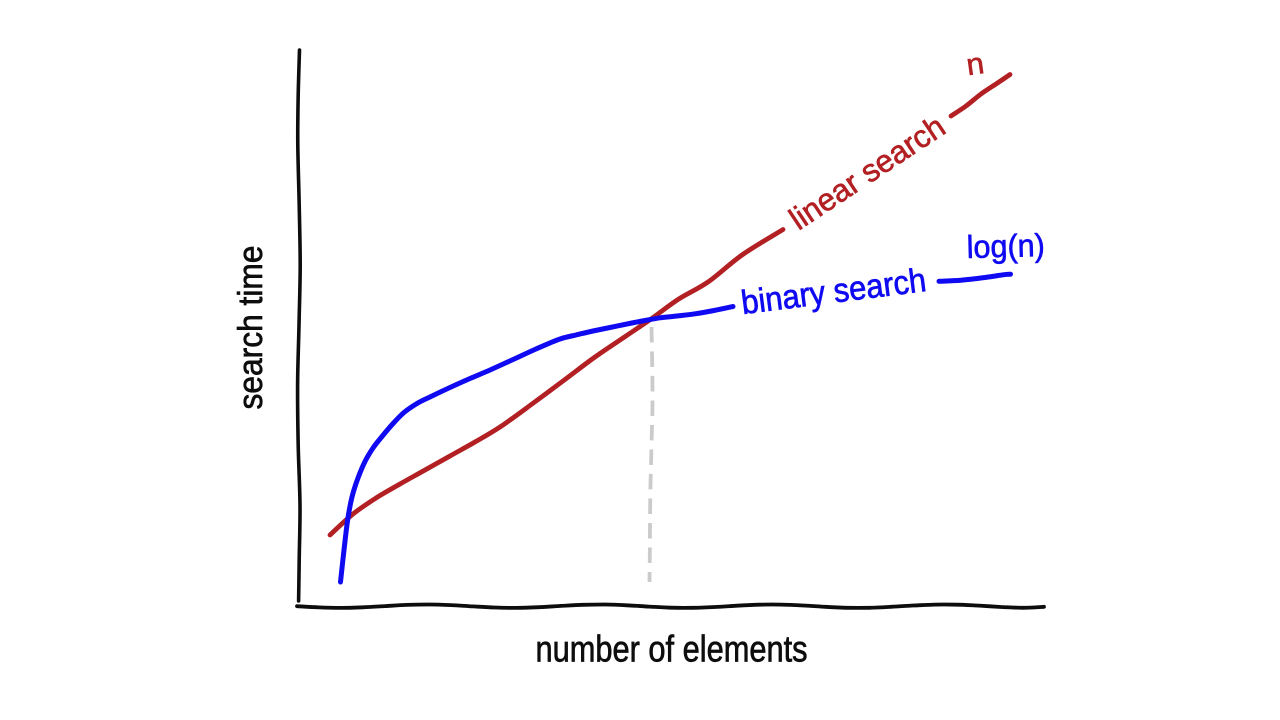 The height and width of the screenshot is (720, 1280). Describe the element at coordinates (250, 328) in the screenshot. I see `svg-text: search time` at that location.